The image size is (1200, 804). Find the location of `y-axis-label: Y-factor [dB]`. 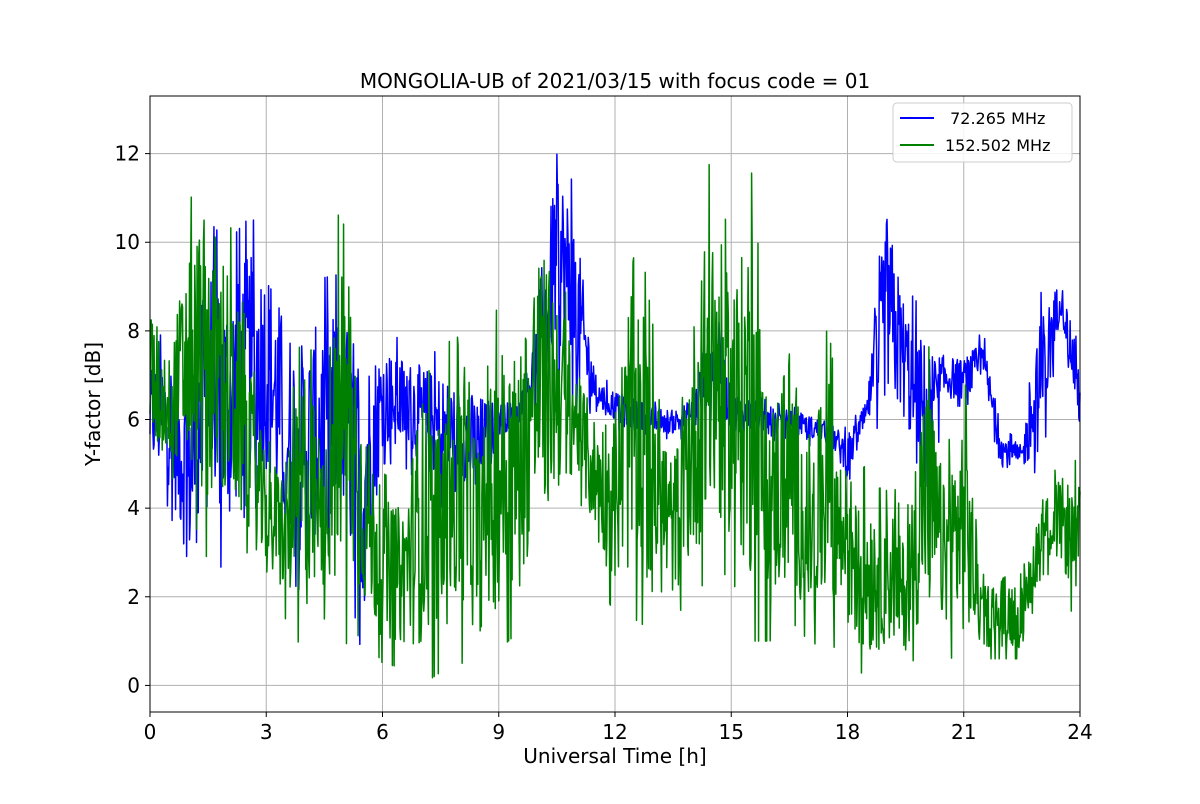

y-axis-label: Y-factor [dB] is located at coordinates (93, 404).